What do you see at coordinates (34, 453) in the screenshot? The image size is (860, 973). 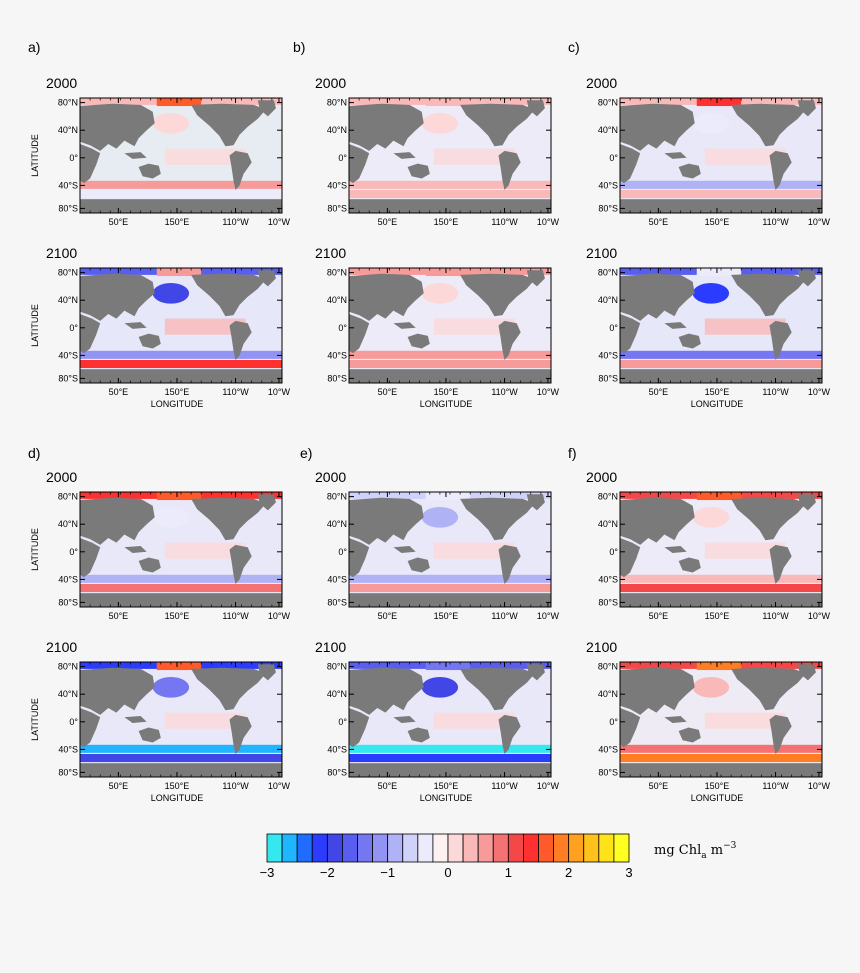 I see `panel-letter: d)` at bounding box center [34, 453].